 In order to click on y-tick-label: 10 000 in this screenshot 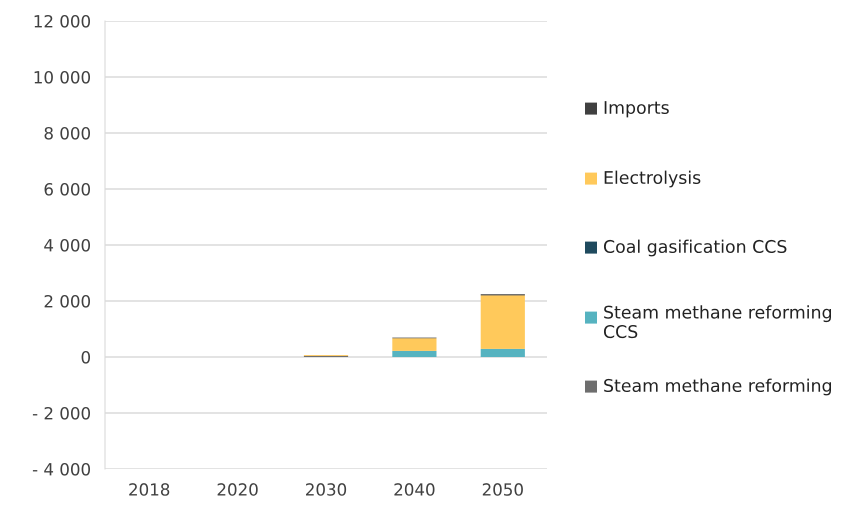, I will do `click(62, 77)`.